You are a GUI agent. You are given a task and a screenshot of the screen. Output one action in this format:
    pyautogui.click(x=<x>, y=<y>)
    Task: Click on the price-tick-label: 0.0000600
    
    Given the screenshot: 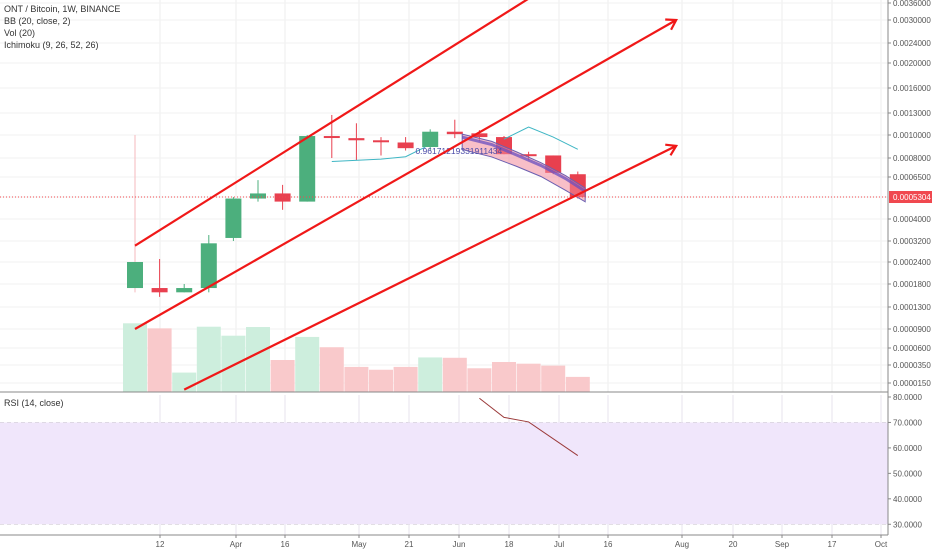 What is the action you would take?
    pyautogui.click(x=912, y=348)
    